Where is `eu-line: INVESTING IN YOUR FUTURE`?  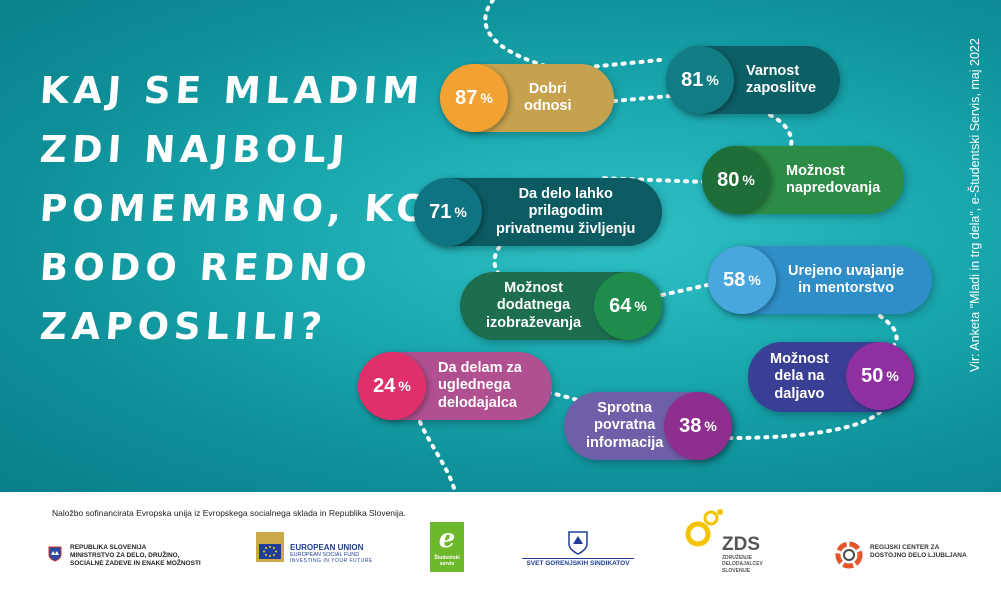 eu-line: INVESTING IN YOUR FUTURE is located at coordinates (331, 561).